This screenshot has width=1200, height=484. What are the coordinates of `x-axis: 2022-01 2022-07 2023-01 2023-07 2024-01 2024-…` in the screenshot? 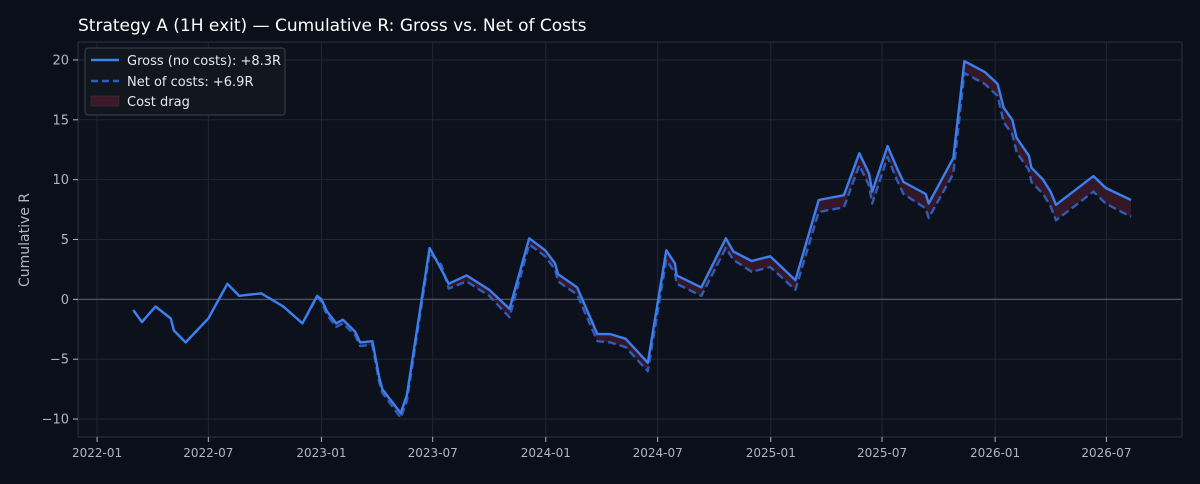 It's located at (601, 448).